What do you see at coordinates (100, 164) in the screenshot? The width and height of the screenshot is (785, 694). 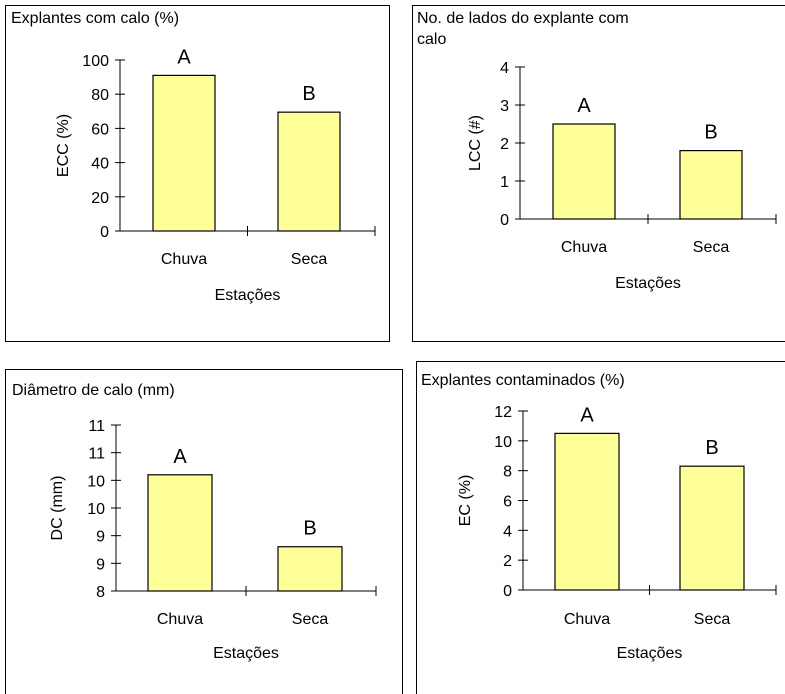 I see `y-tick-label: 40` at bounding box center [100, 164].